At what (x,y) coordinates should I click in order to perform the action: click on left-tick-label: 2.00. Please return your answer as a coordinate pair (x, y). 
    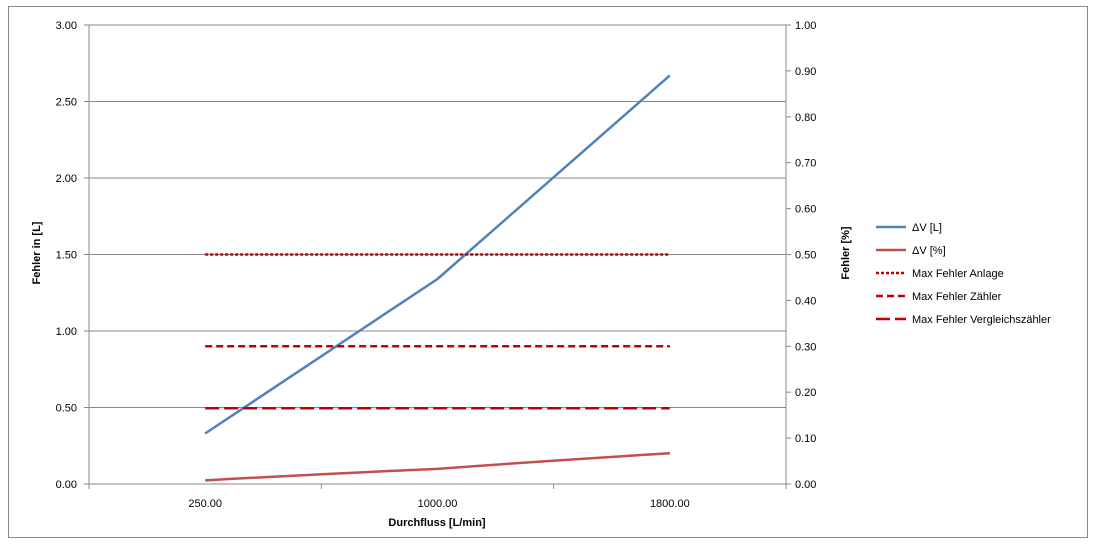
    Looking at the image, I should click on (66, 179).